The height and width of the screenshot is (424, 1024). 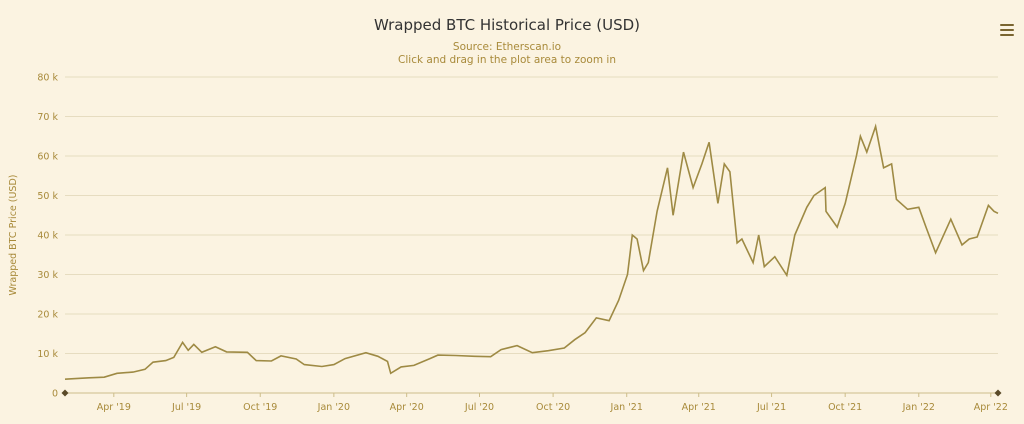 What do you see at coordinates (65, 393) in the screenshot?
I see `range-start-handle-icon` at bounding box center [65, 393].